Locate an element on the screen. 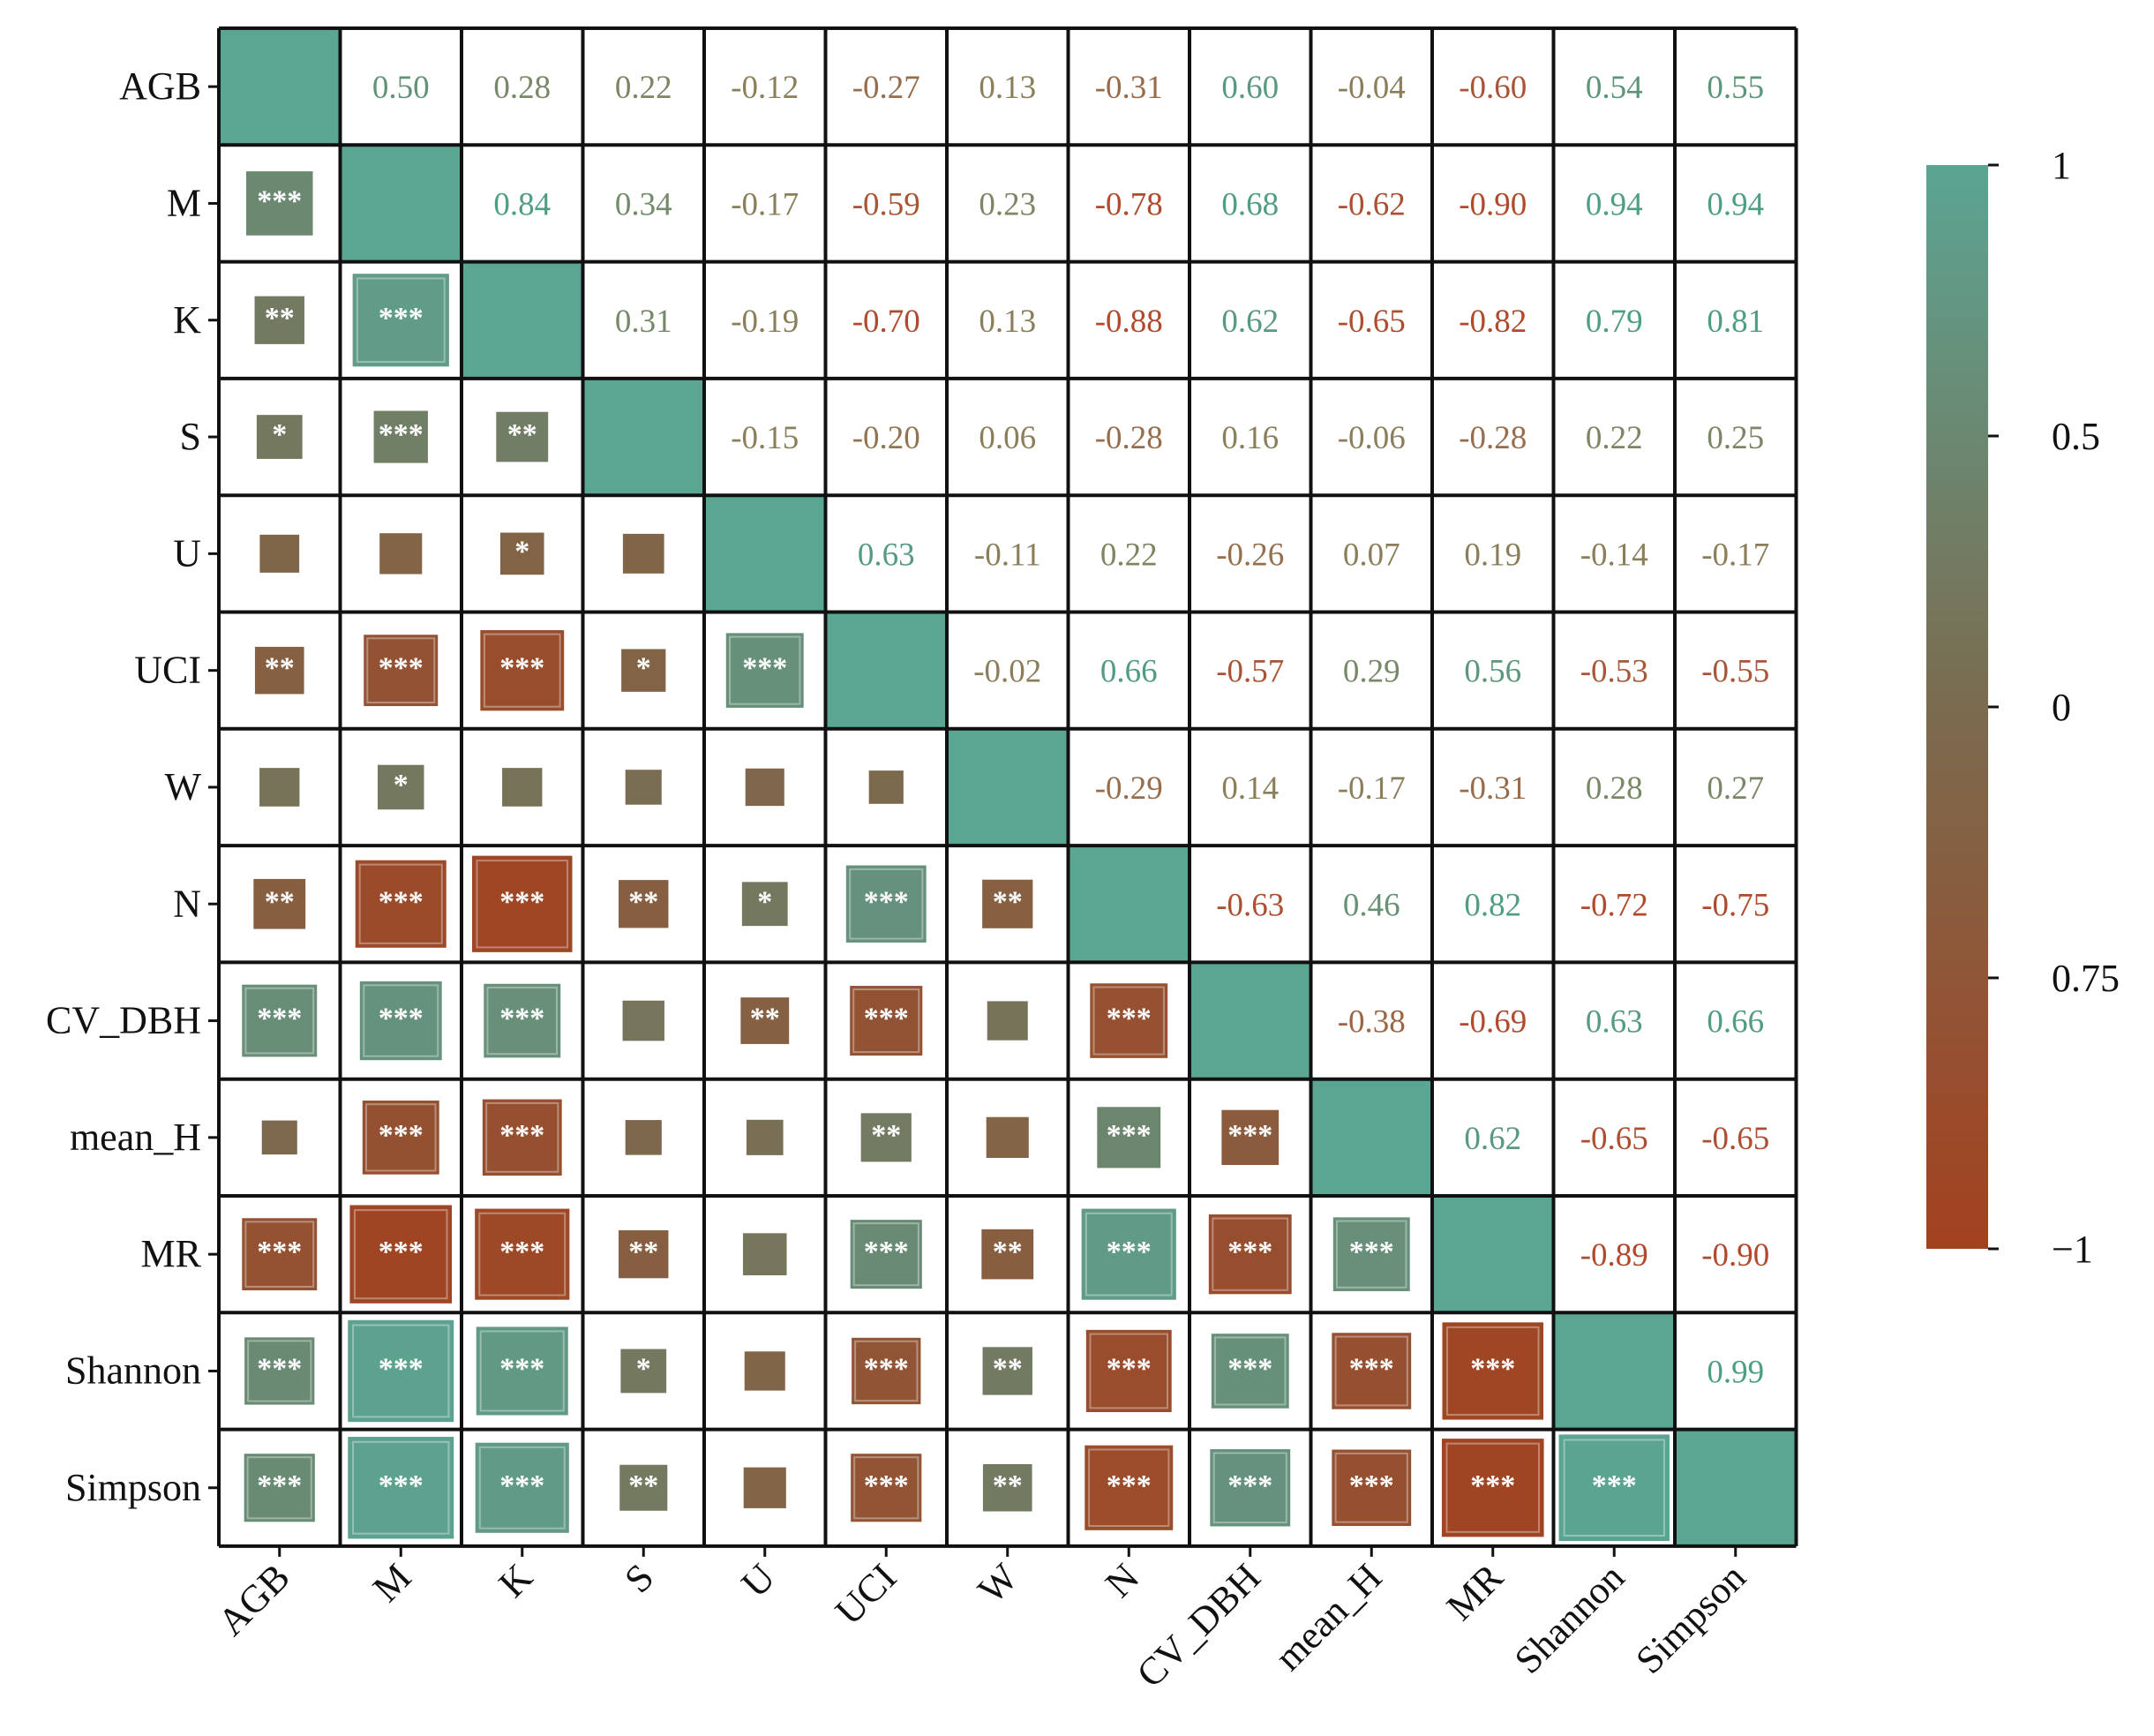 Image resolution: width=2154 pixels, height=1736 pixels. corr-square-MR-M is located at coordinates (401, 1254).